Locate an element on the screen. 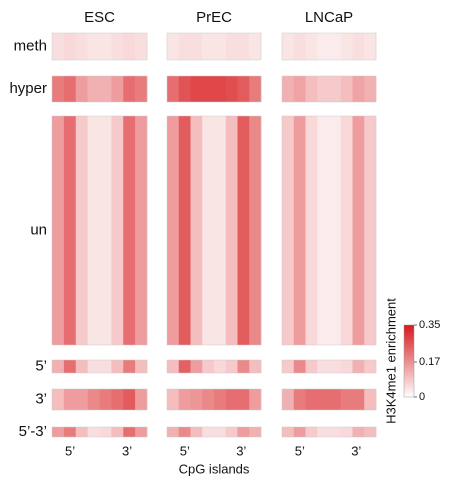 The width and height of the screenshot is (449, 486). x-tick-label: 5’ is located at coordinates (185, 450).